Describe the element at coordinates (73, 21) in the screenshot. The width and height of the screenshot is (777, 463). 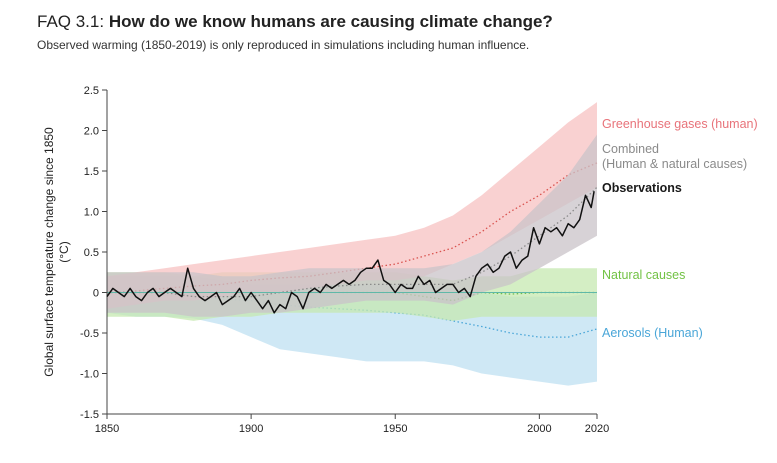
I see `title-prefix: FAQ 3.1:` at that location.